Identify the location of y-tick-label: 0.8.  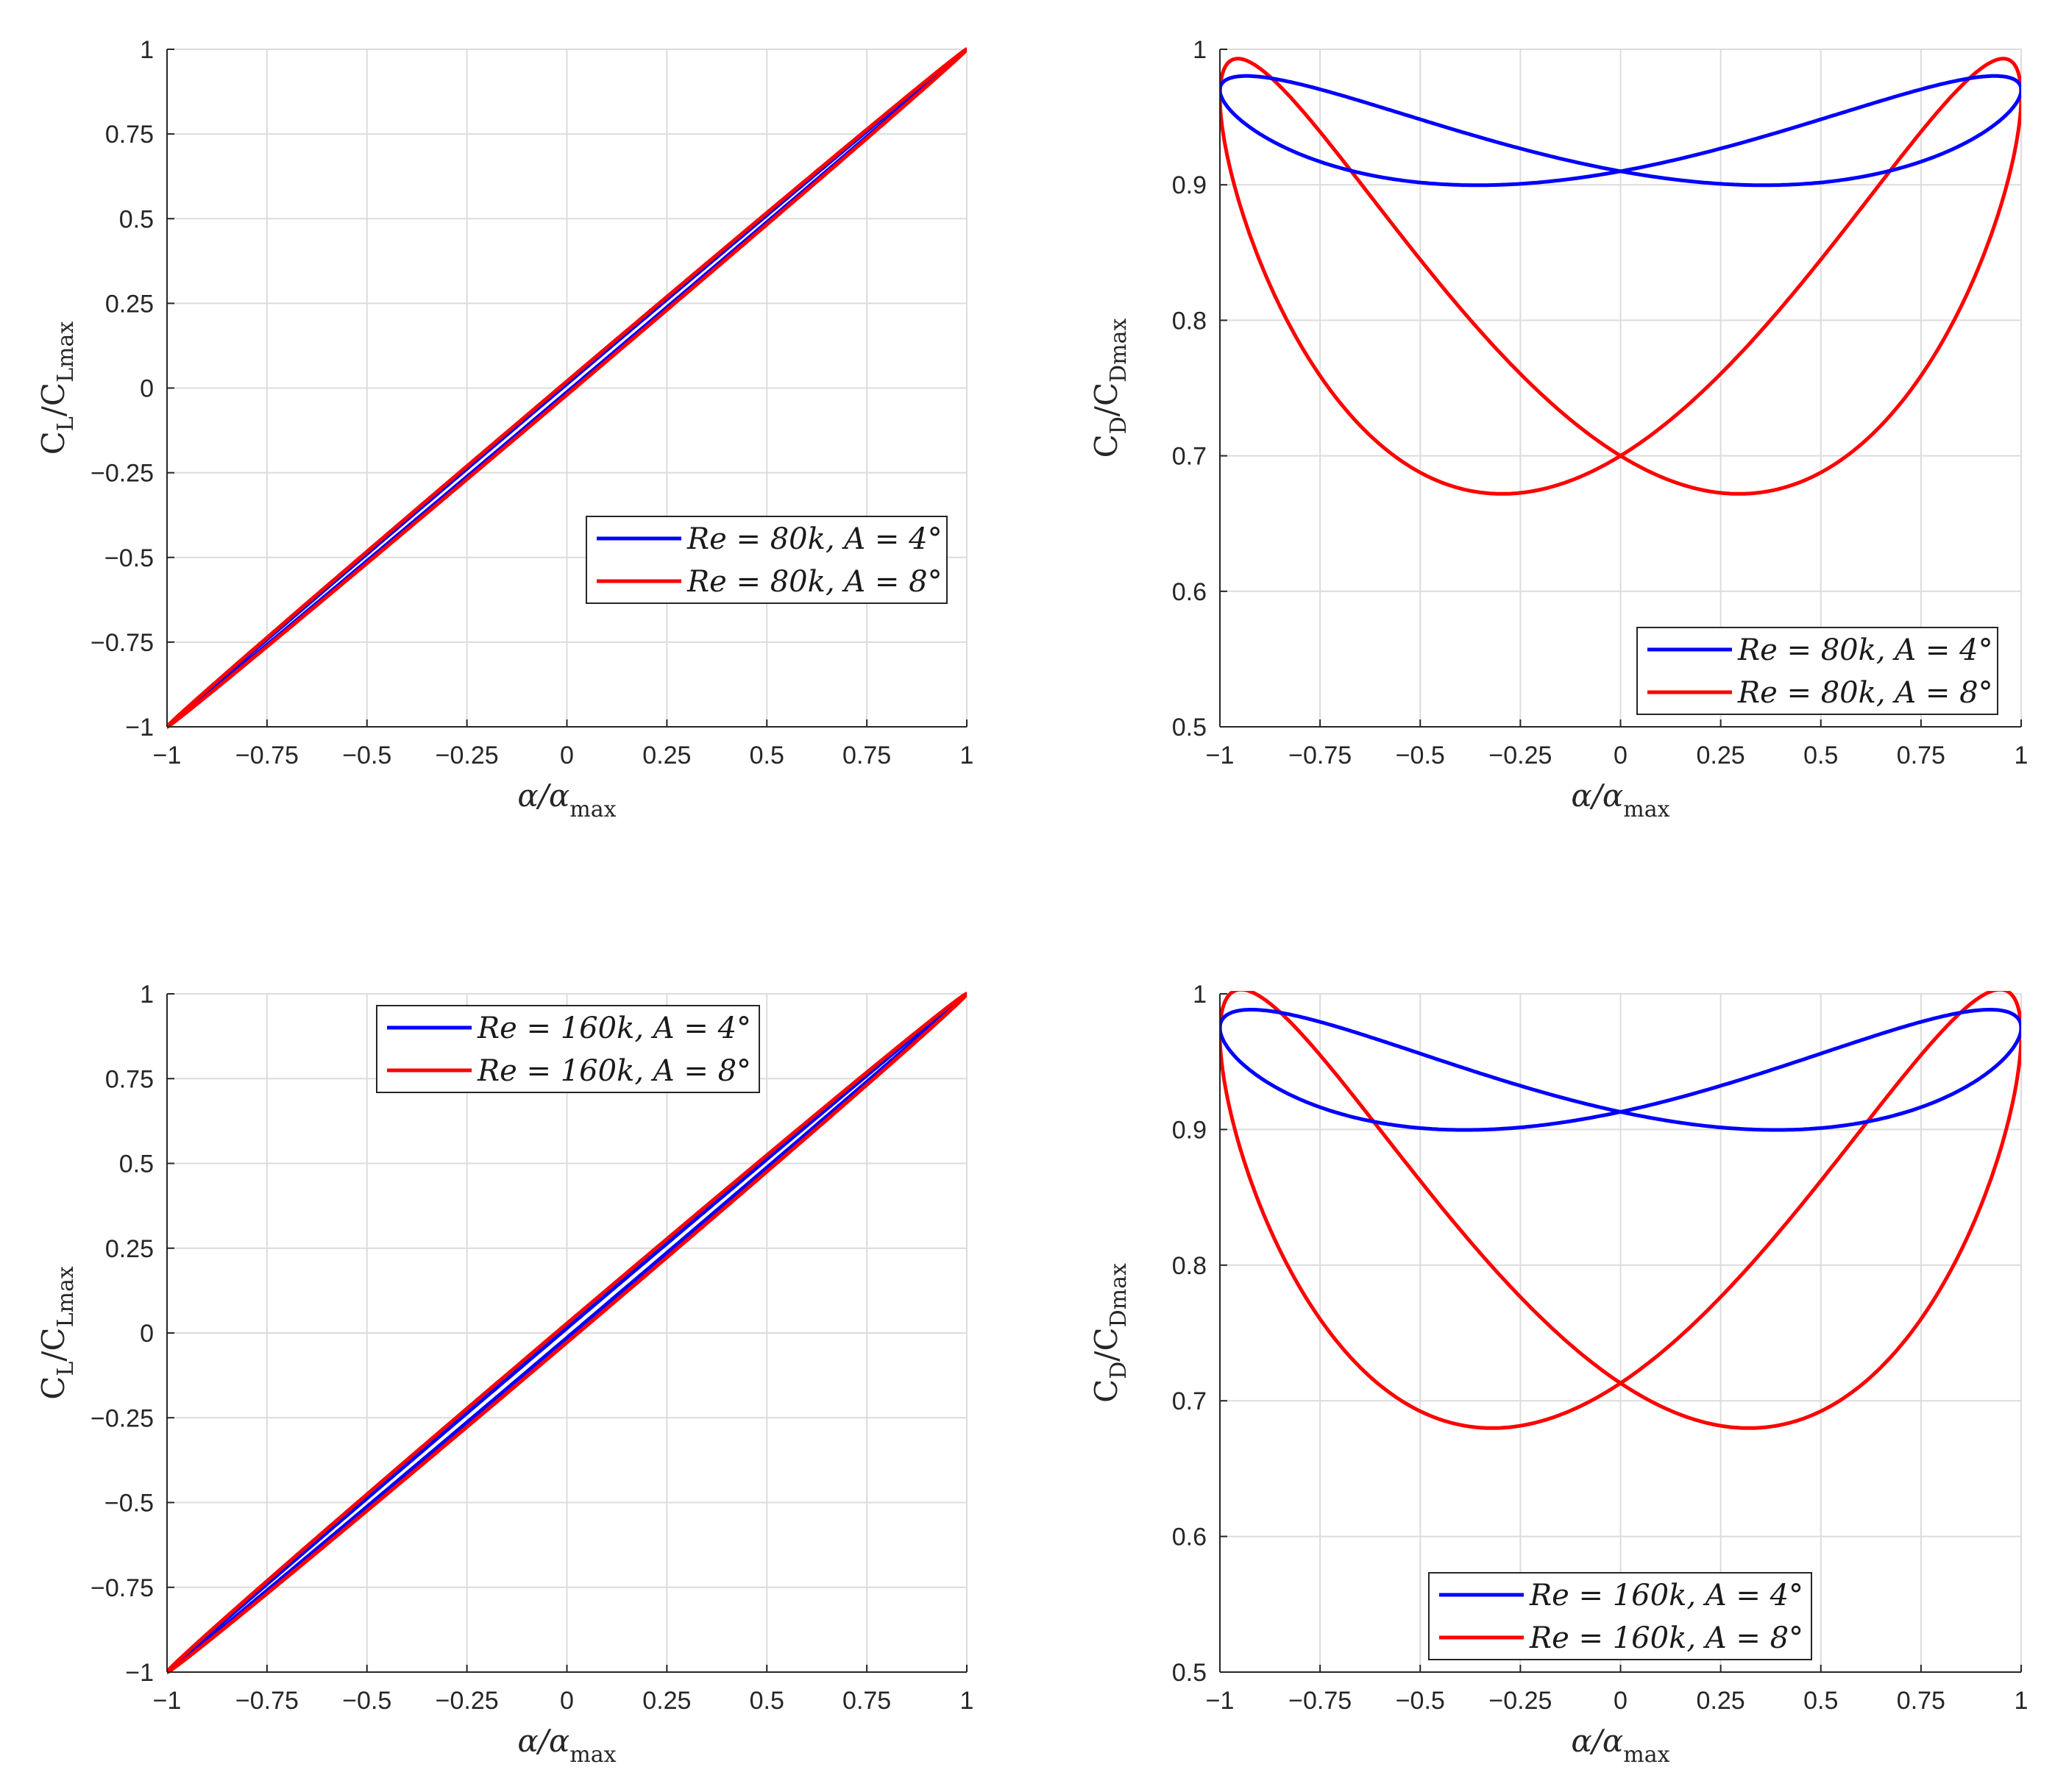
(1189, 1266).